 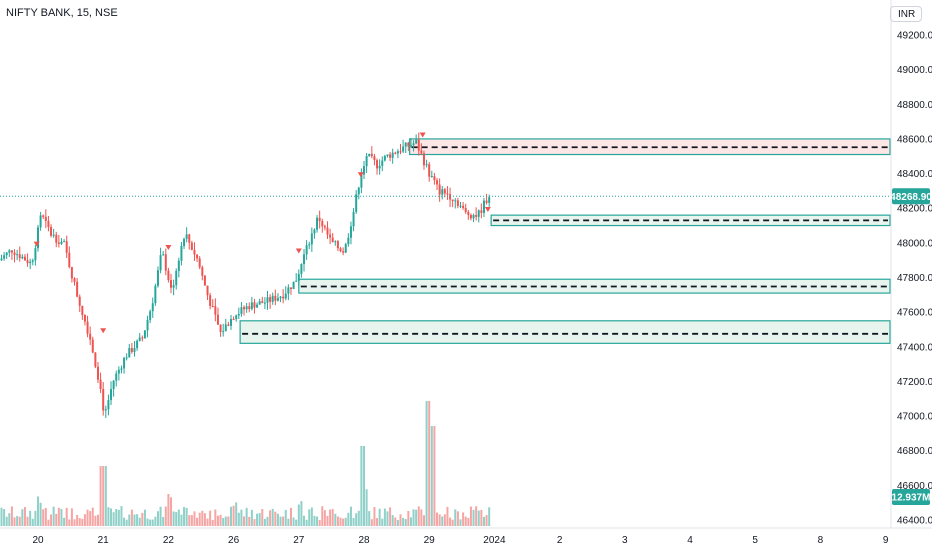 I want to click on y-tick-label: 48600.00, so click(x=914, y=139).